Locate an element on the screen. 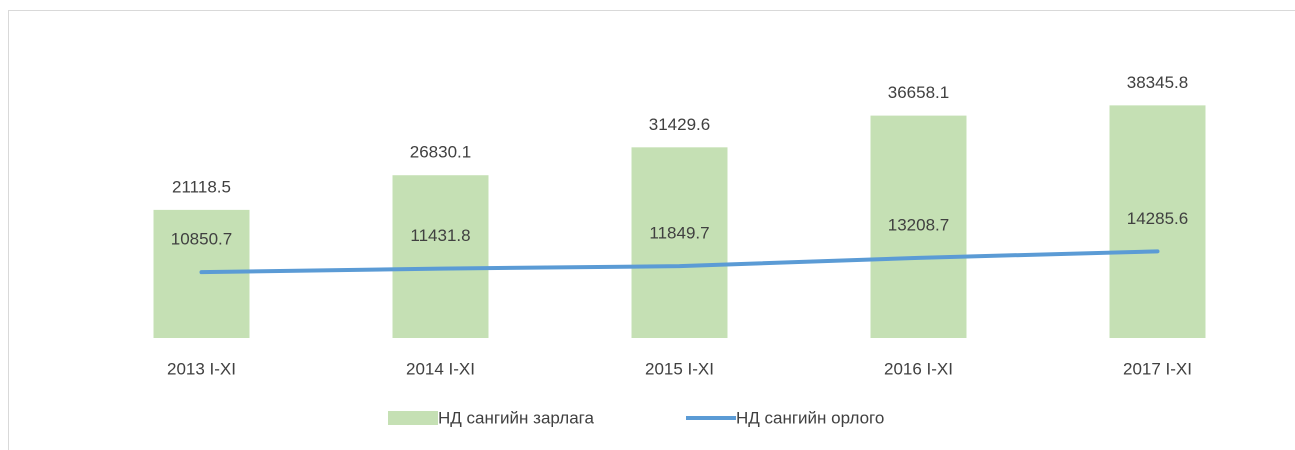 The image size is (1295, 450). legend-label: НД сангийн орлого is located at coordinates (810, 417).